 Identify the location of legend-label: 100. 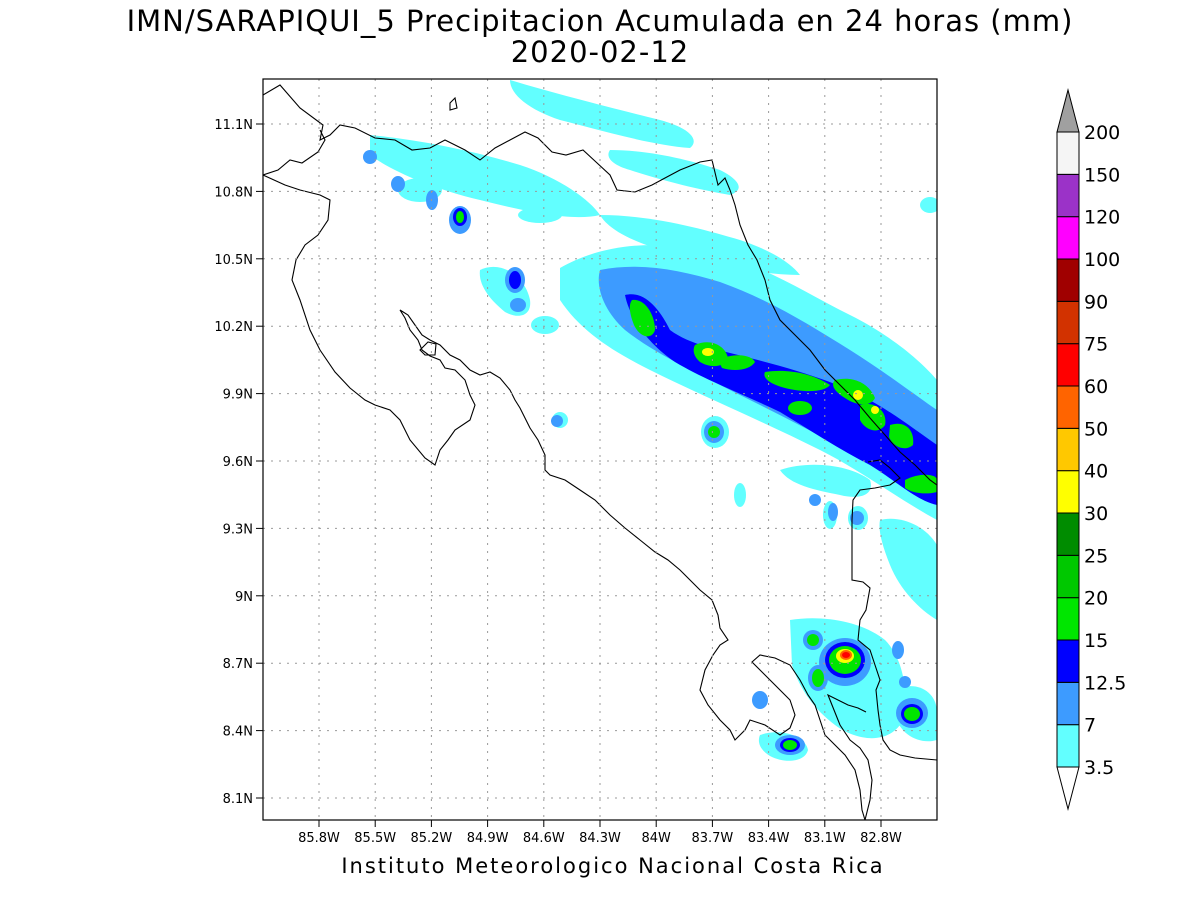
(1102, 260).